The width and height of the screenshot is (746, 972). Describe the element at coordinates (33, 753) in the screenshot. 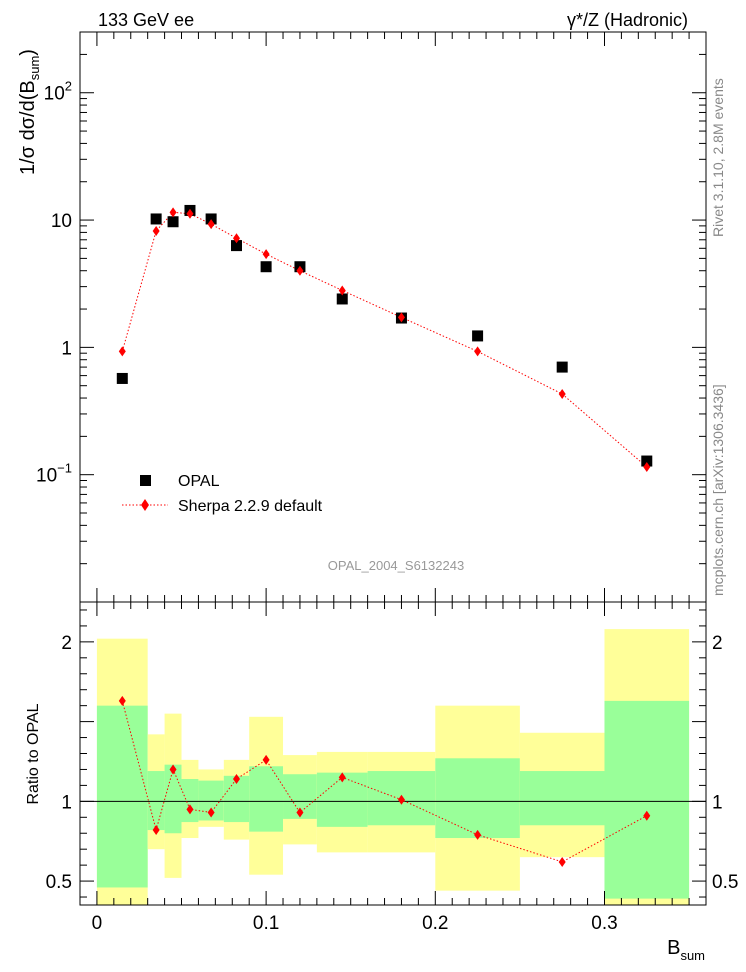

I see `ratio-y-axis-label: Ratio to OPAL` at that location.